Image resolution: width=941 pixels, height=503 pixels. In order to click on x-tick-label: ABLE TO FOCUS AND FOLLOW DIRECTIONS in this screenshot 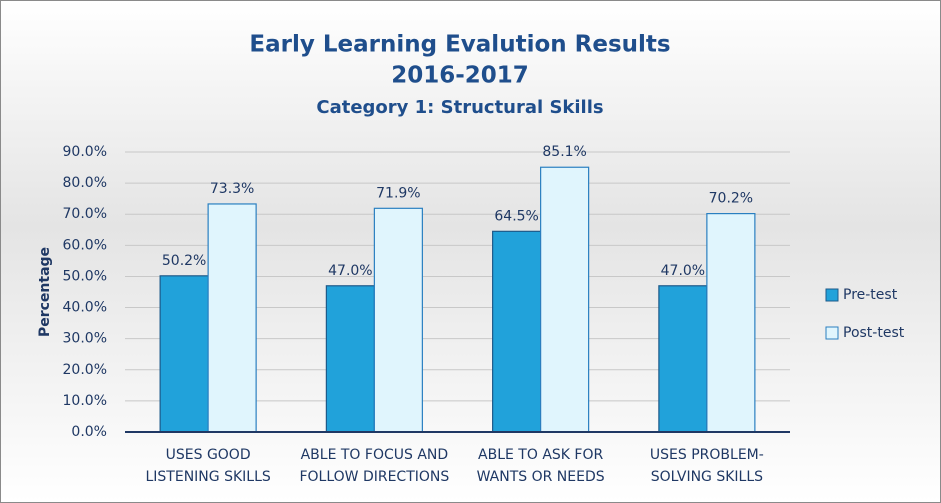, I will do `click(374, 466)`.